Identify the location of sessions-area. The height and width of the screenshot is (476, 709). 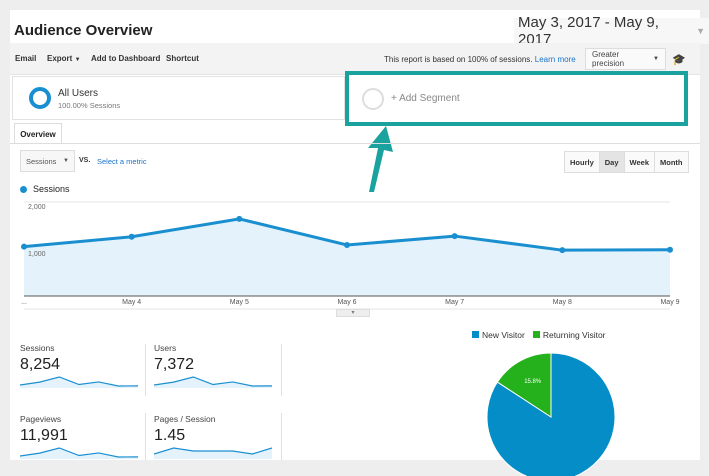
(347, 257).